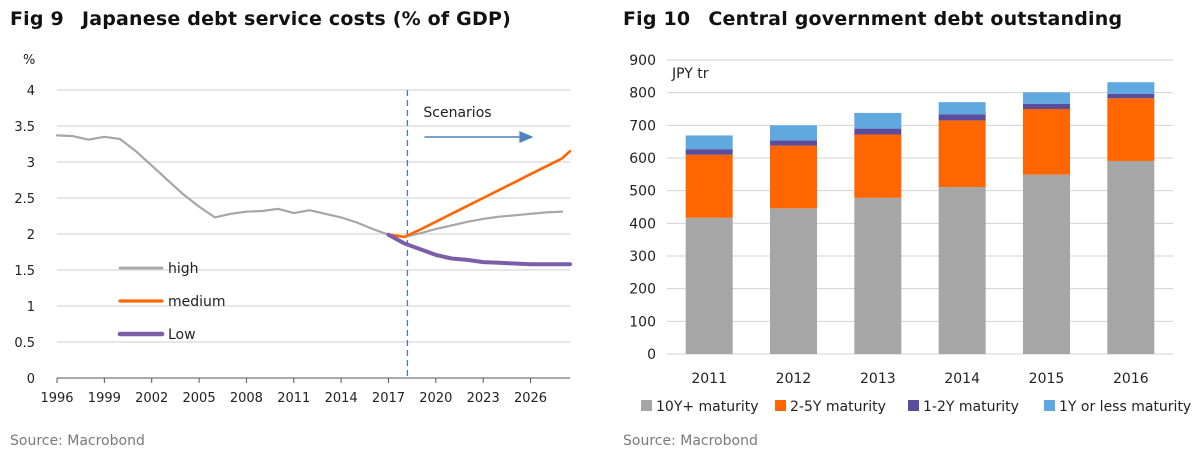 This screenshot has height=458, width=1200. I want to click on x-tick-label: 2026, so click(530, 398).